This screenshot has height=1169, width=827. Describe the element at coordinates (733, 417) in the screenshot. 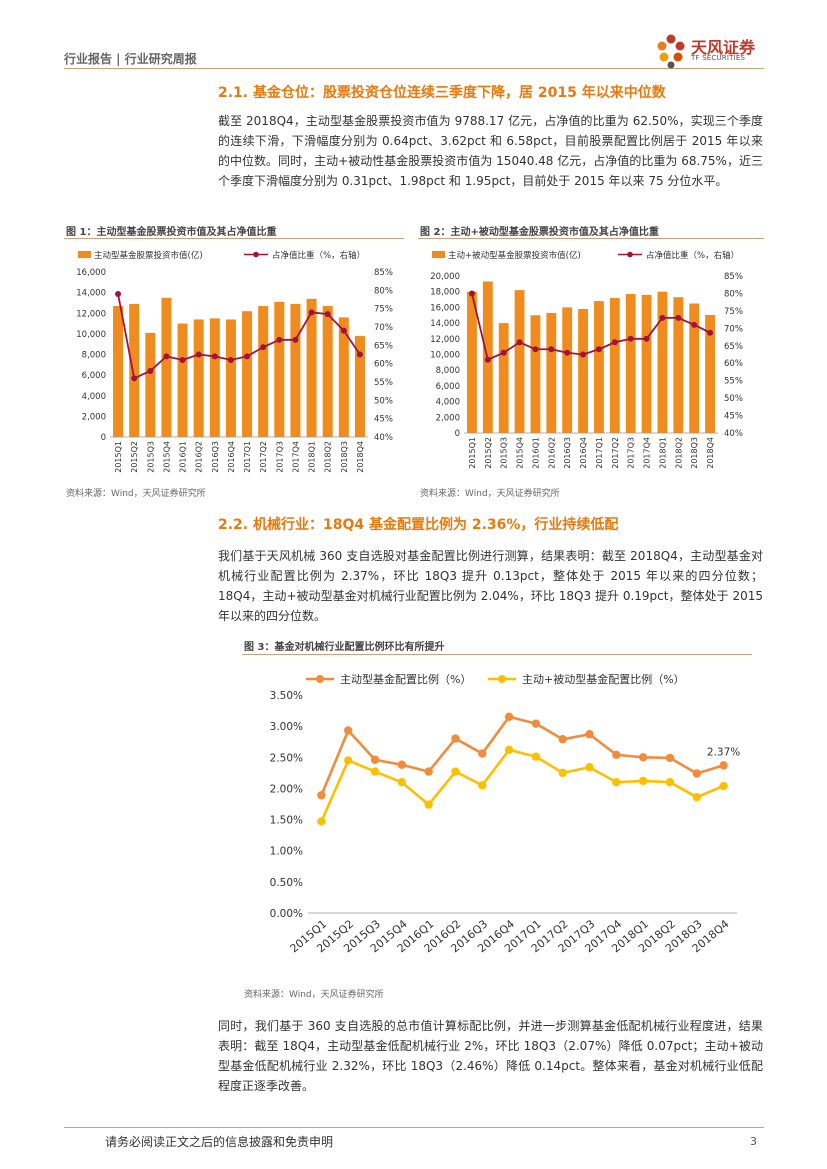

I see `y-right-tick-label: 45%` at that location.